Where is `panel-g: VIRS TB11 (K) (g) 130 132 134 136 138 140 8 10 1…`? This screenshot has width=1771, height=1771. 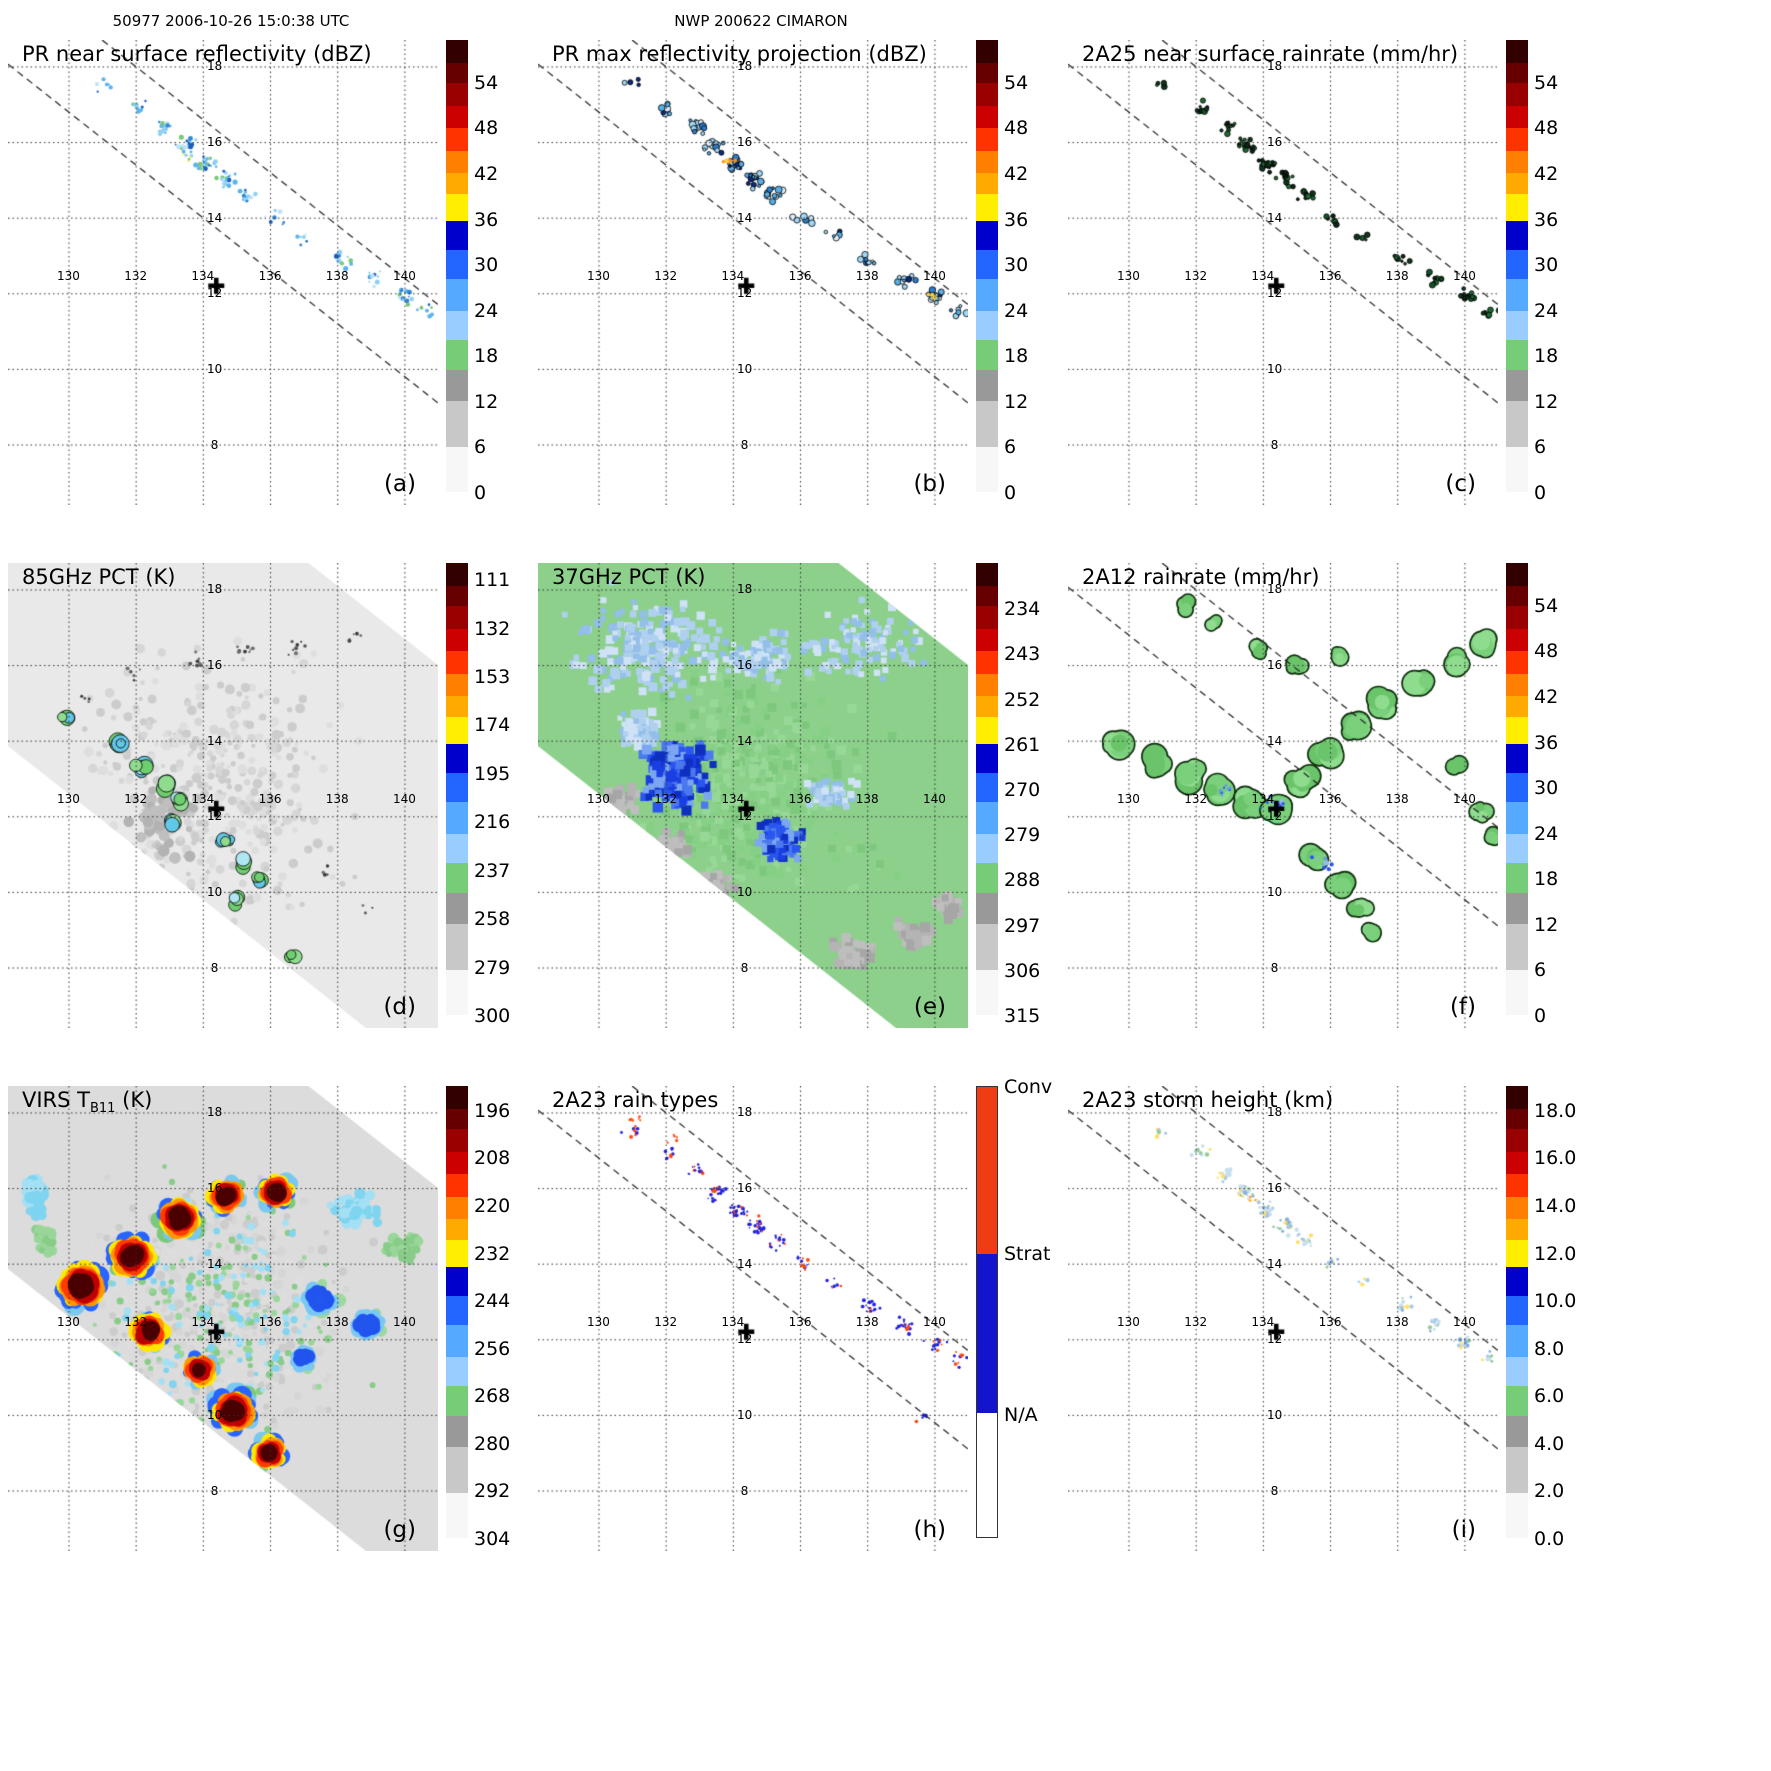 panel-g: VIRS TB11 (K) (g) 130 132 134 136 138 140 8 10 1… is located at coordinates (265, 1337).